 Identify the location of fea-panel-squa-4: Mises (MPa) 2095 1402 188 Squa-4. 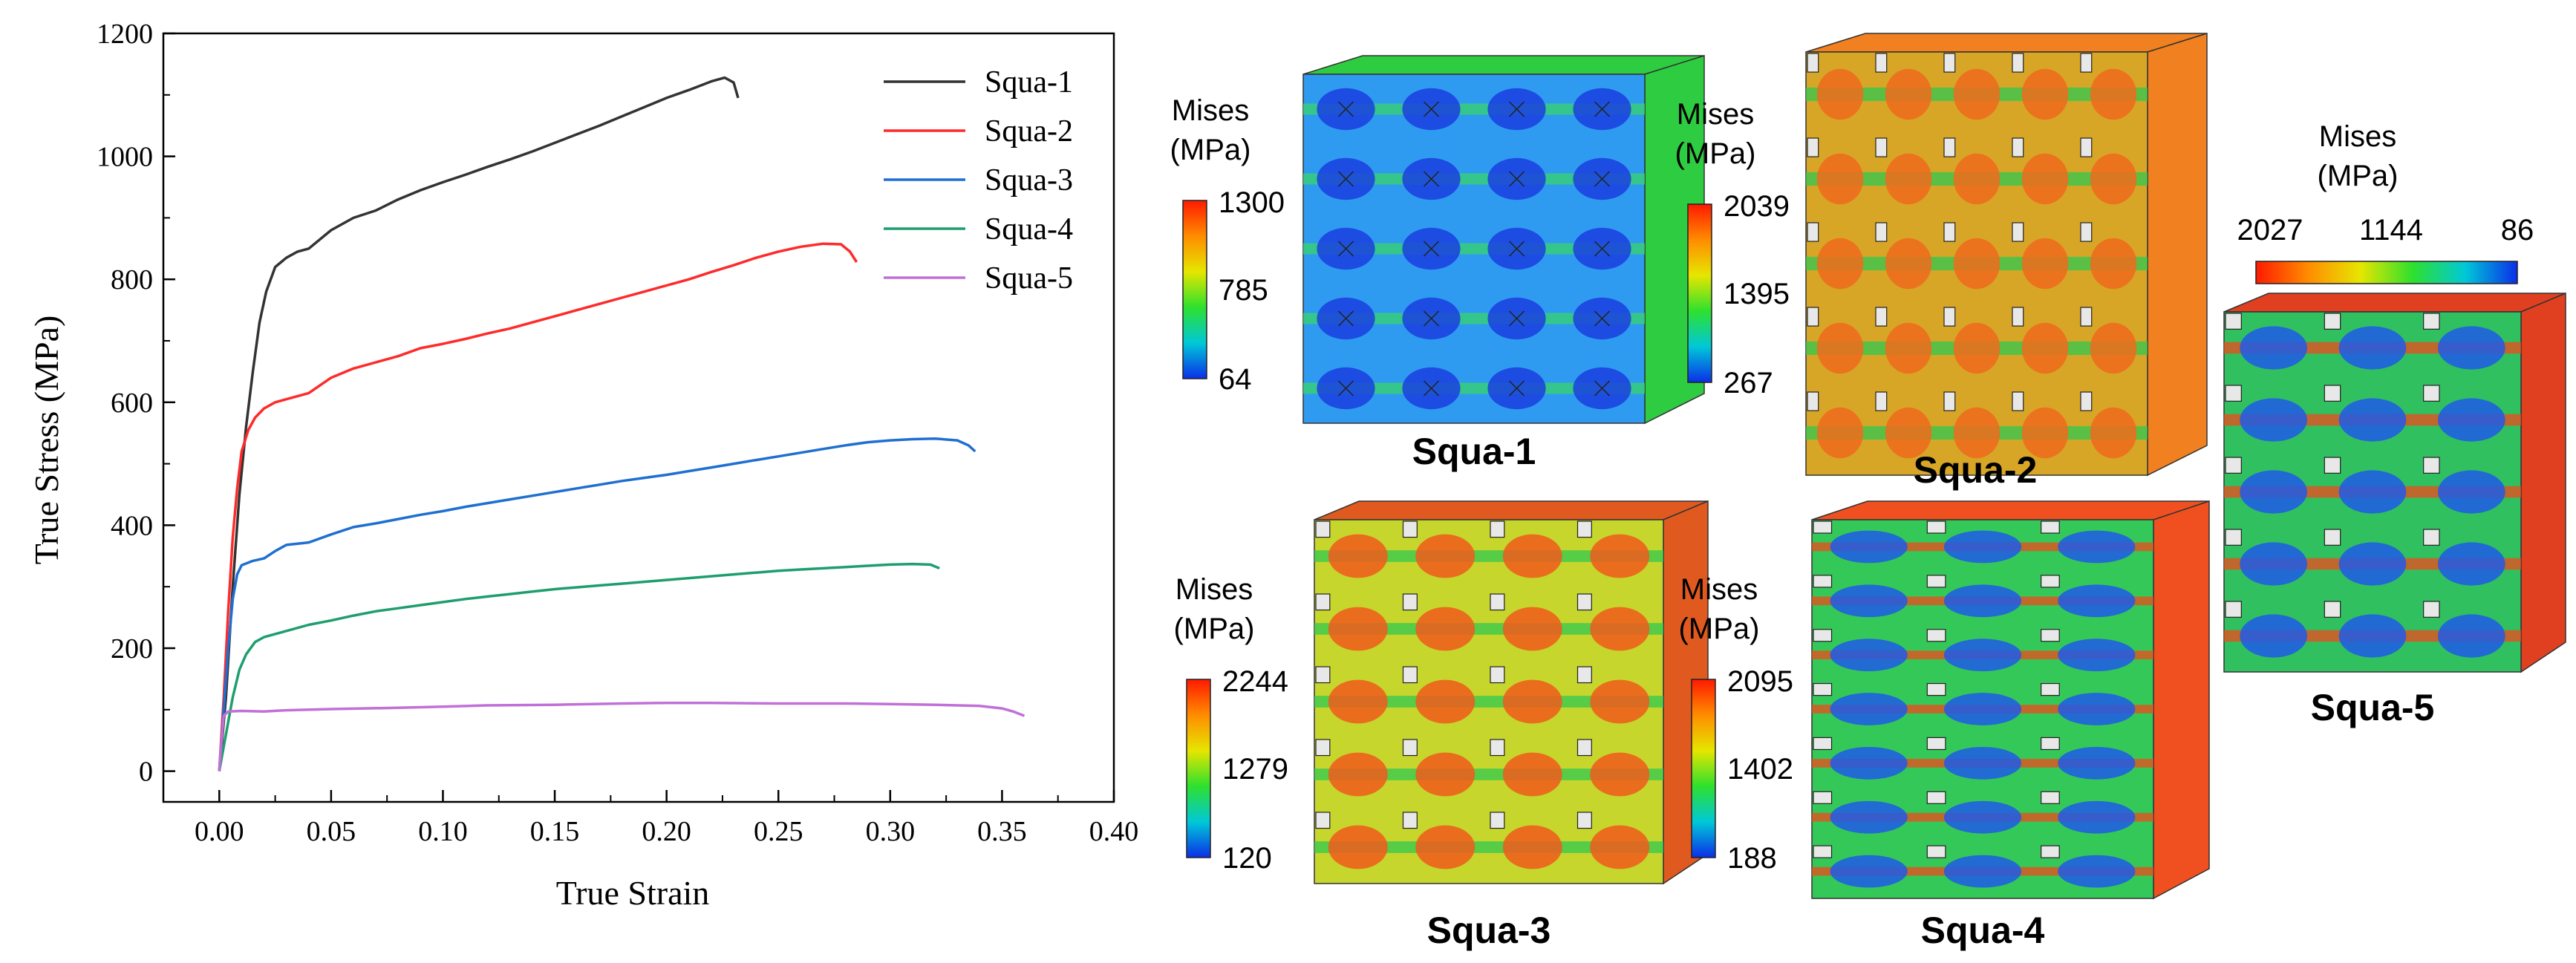
(1944, 725).